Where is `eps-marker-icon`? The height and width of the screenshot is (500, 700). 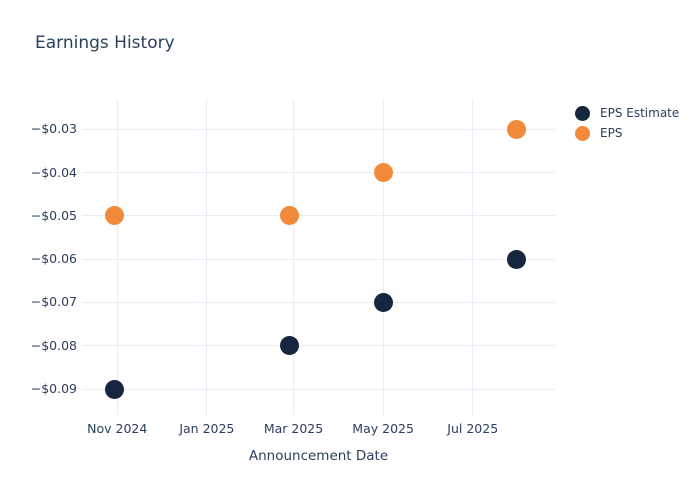 eps-marker-icon is located at coordinates (582, 133).